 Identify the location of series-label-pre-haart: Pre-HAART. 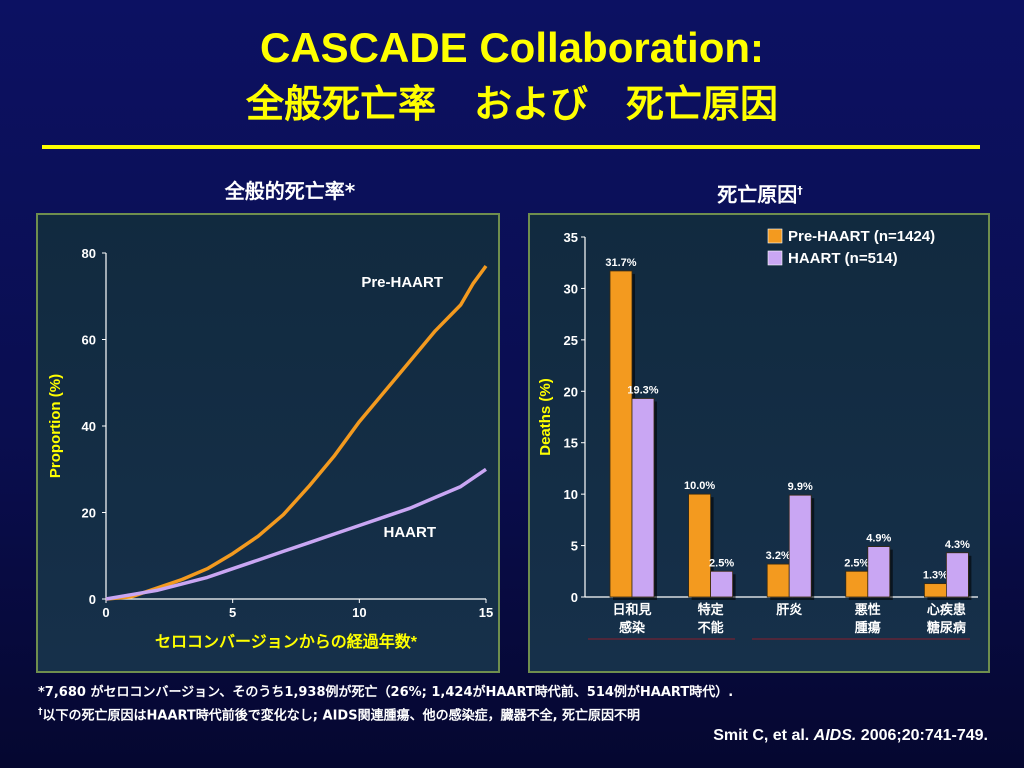
(402, 282).